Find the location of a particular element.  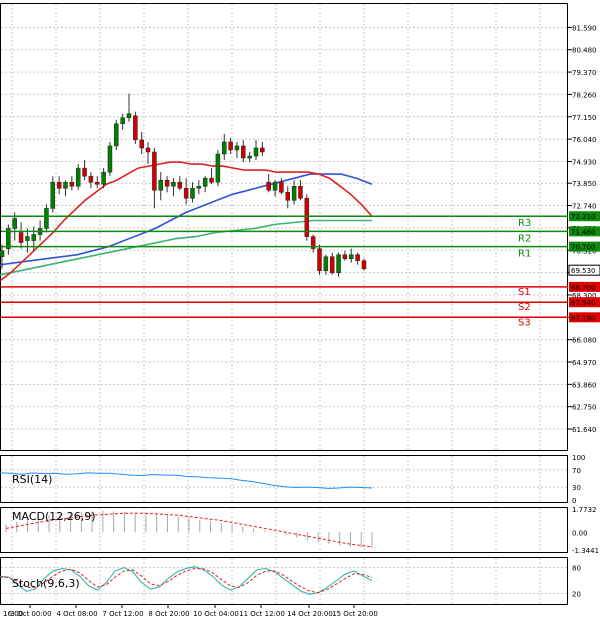

rsi-line is located at coordinates (186, 480).